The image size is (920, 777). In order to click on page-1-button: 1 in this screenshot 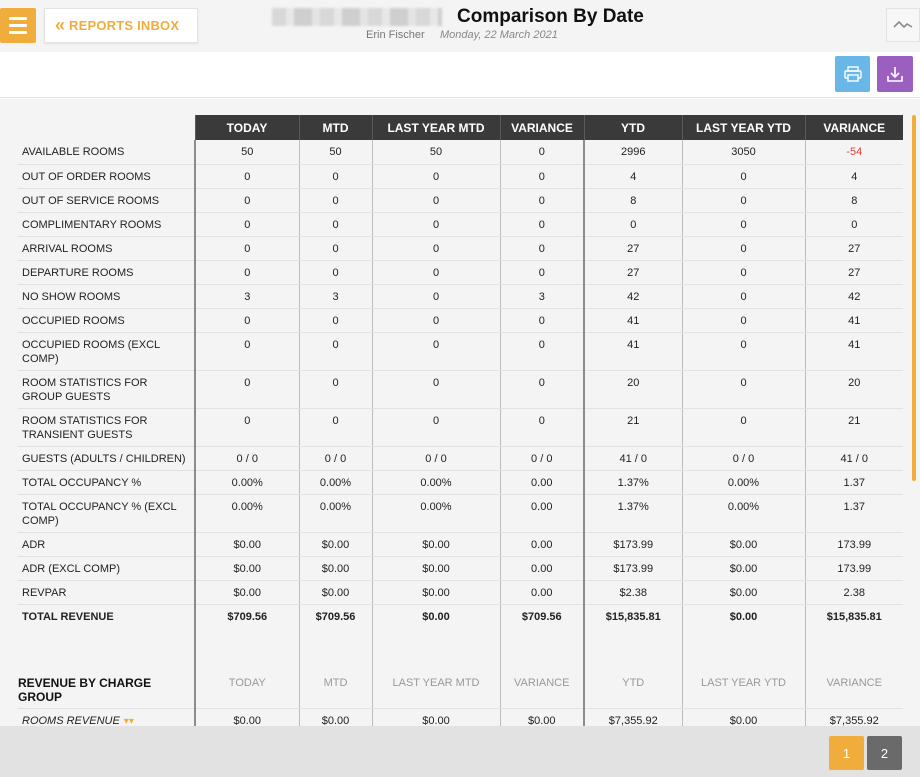, I will do `click(846, 753)`.